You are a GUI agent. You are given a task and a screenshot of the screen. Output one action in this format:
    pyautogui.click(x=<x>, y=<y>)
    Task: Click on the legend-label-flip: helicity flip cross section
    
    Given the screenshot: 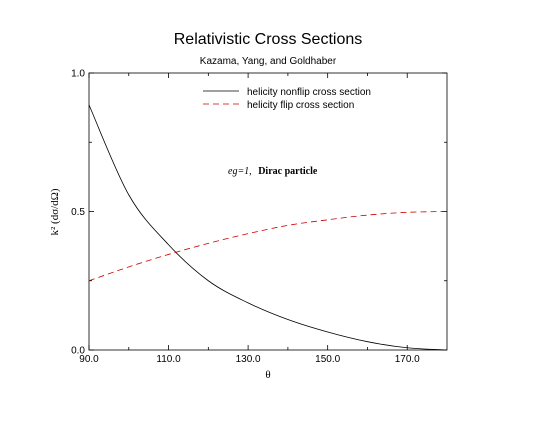 What is the action you would take?
    pyautogui.click(x=300, y=105)
    